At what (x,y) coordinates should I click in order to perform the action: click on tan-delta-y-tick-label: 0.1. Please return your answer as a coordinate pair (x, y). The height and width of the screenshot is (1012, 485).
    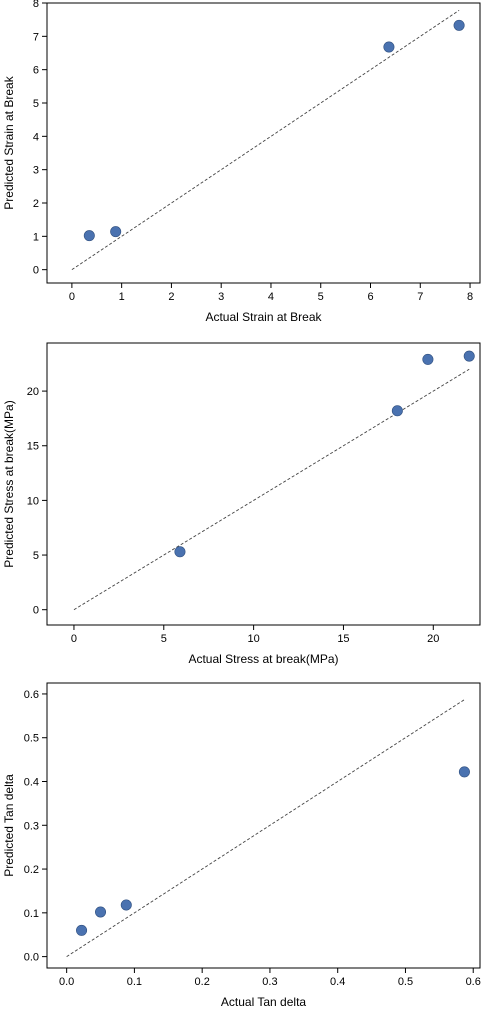
    Looking at the image, I should click on (31, 914).